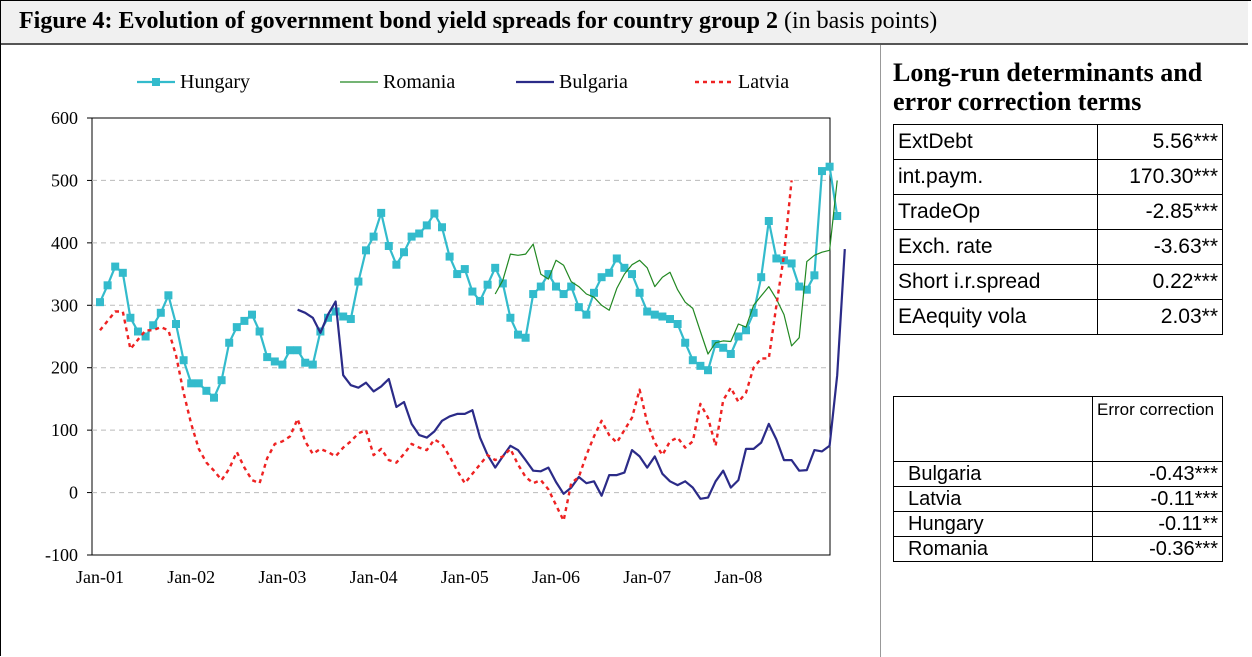 Image resolution: width=1252 pixels, height=657 pixels. What do you see at coordinates (995, 247) in the screenshot?
I see `determinant-name: Exch. rate` at bounding box center [995, 247].